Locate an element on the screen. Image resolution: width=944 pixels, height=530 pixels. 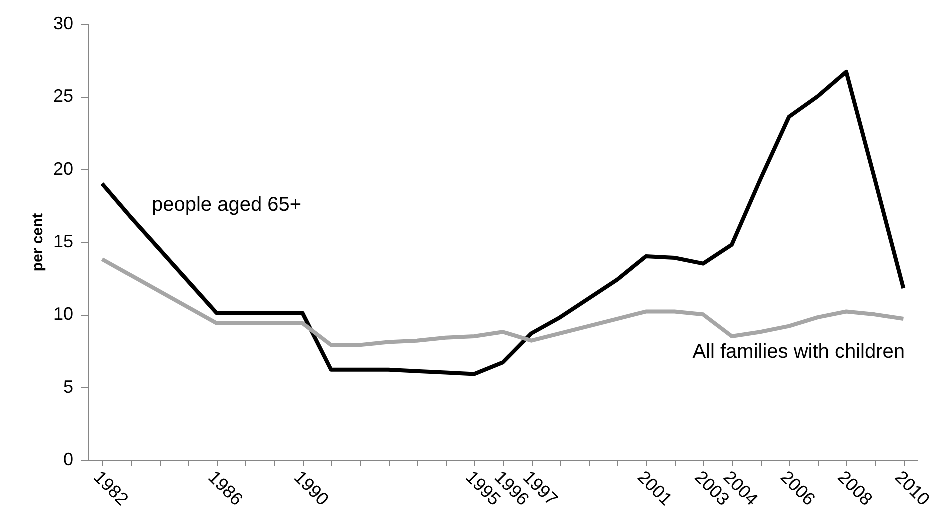
y-tick-label: 5 is located at coordinates (68, 386).